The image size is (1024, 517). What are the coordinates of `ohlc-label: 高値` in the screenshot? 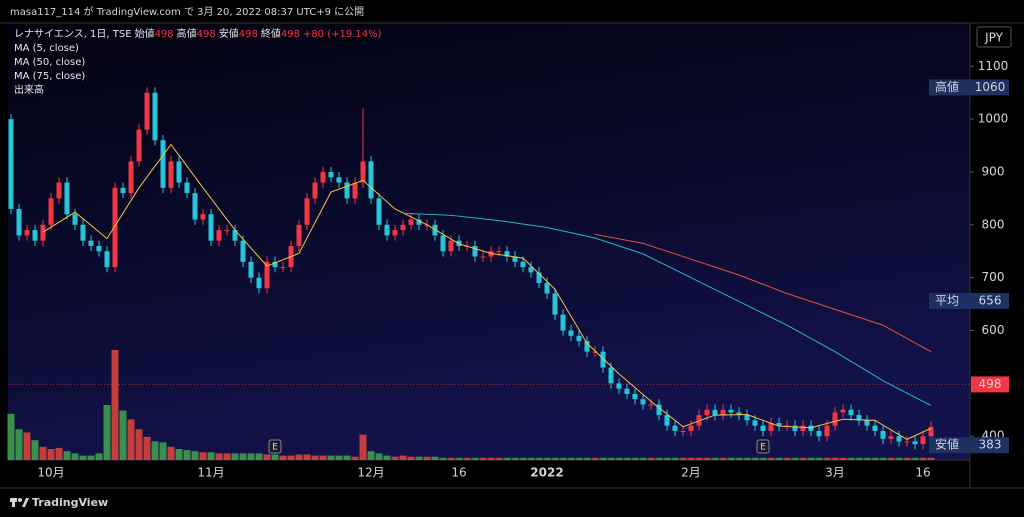 It's located at (186, 34).